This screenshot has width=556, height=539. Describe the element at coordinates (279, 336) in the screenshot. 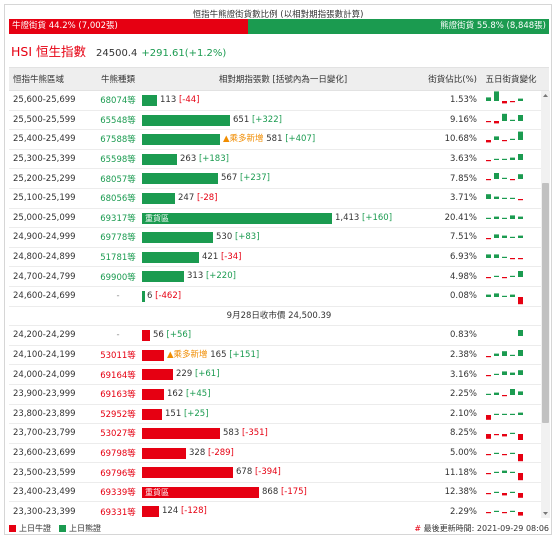

I see `table-row: 24,200-24,299 - 56 [+56] 0.83%` at that location.